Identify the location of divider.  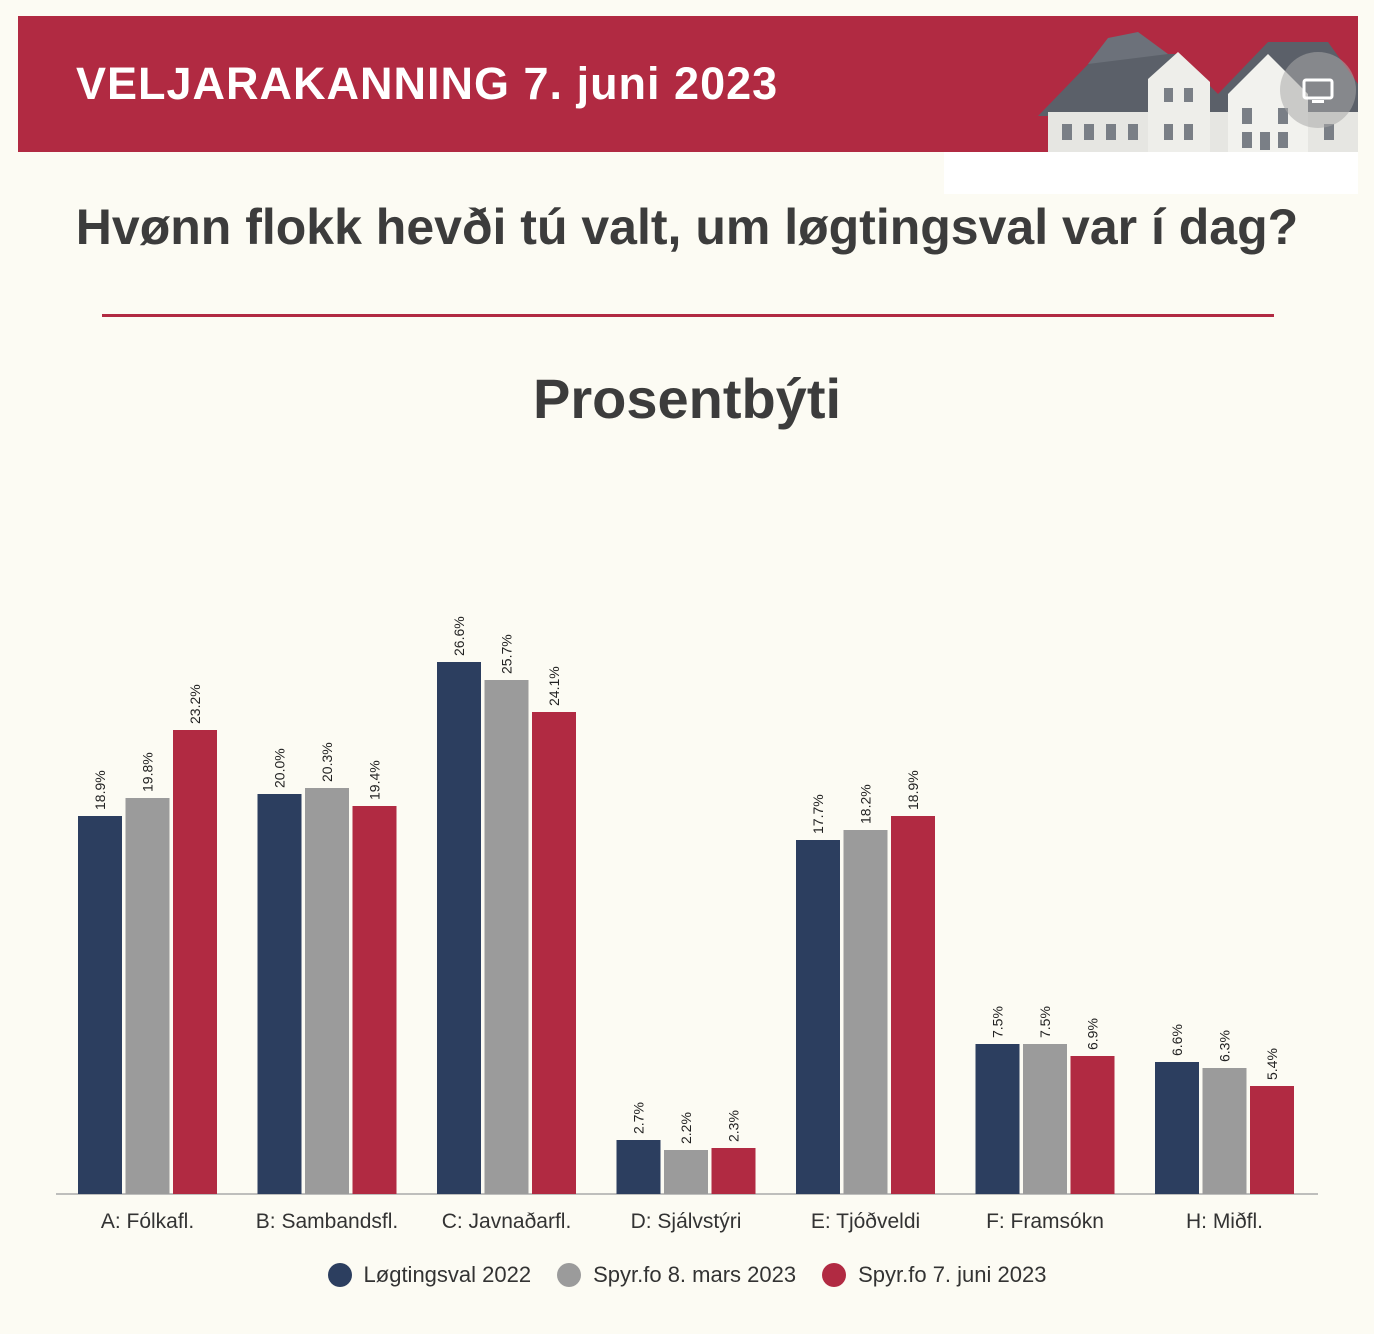
(688, 315).